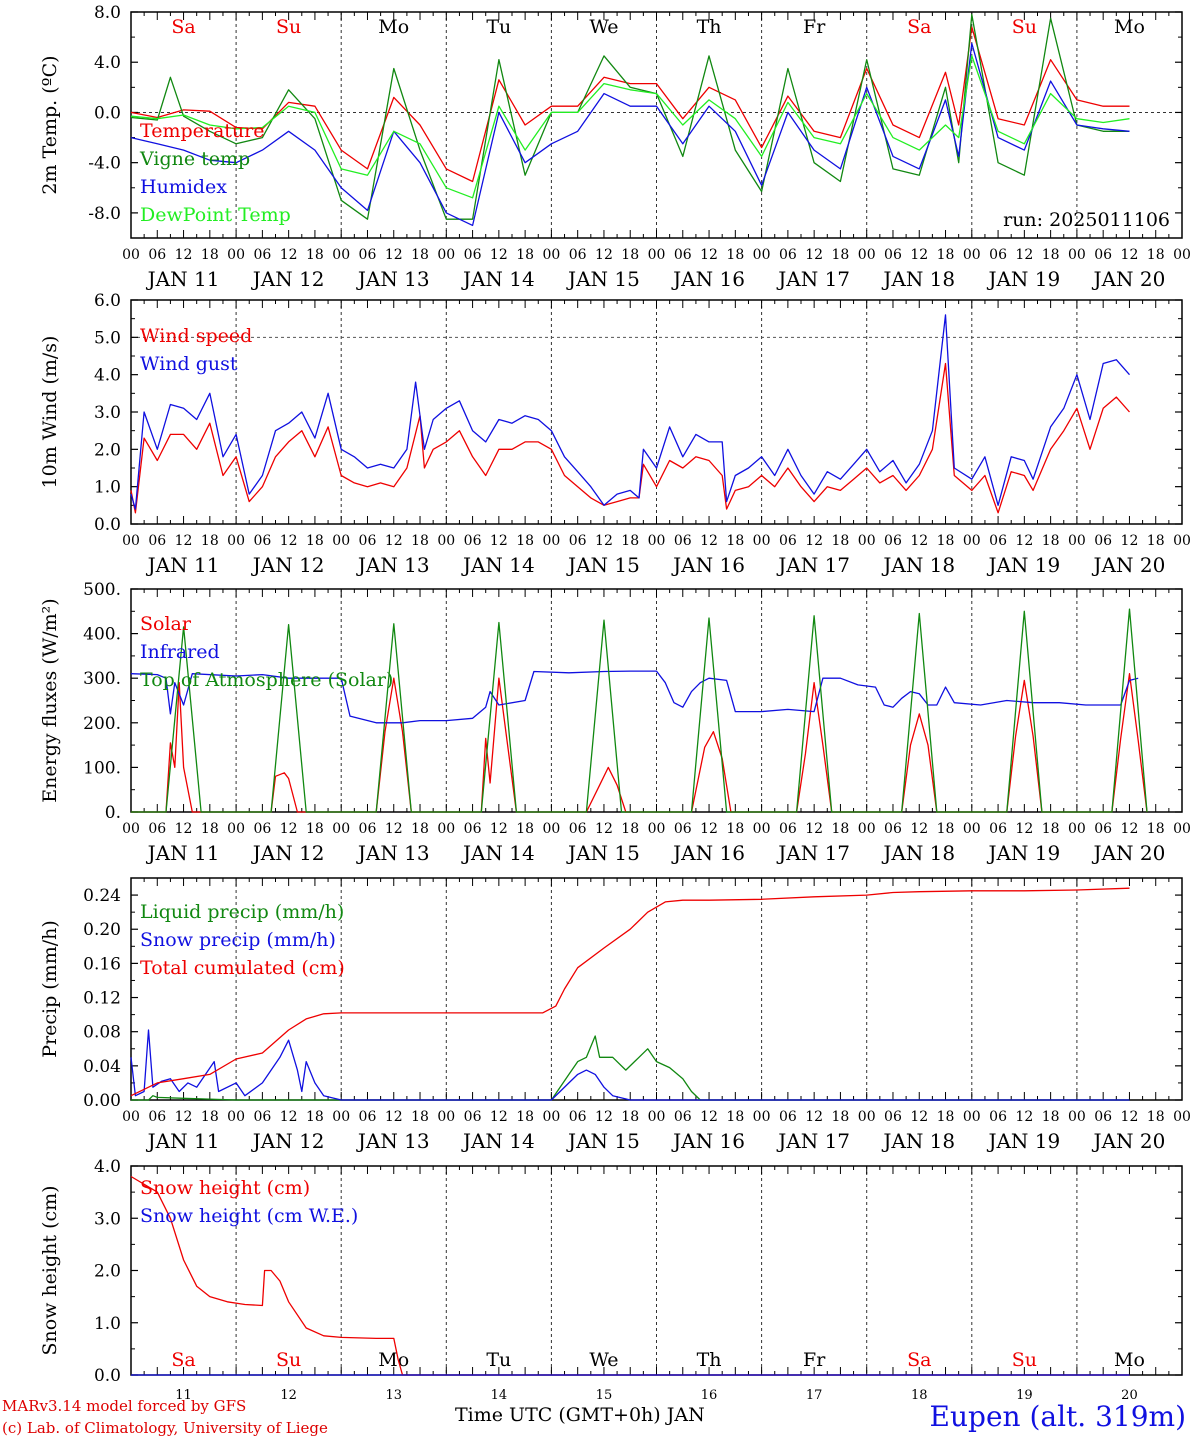  I want to click on day-number-label: 13, so click(393, 1395).